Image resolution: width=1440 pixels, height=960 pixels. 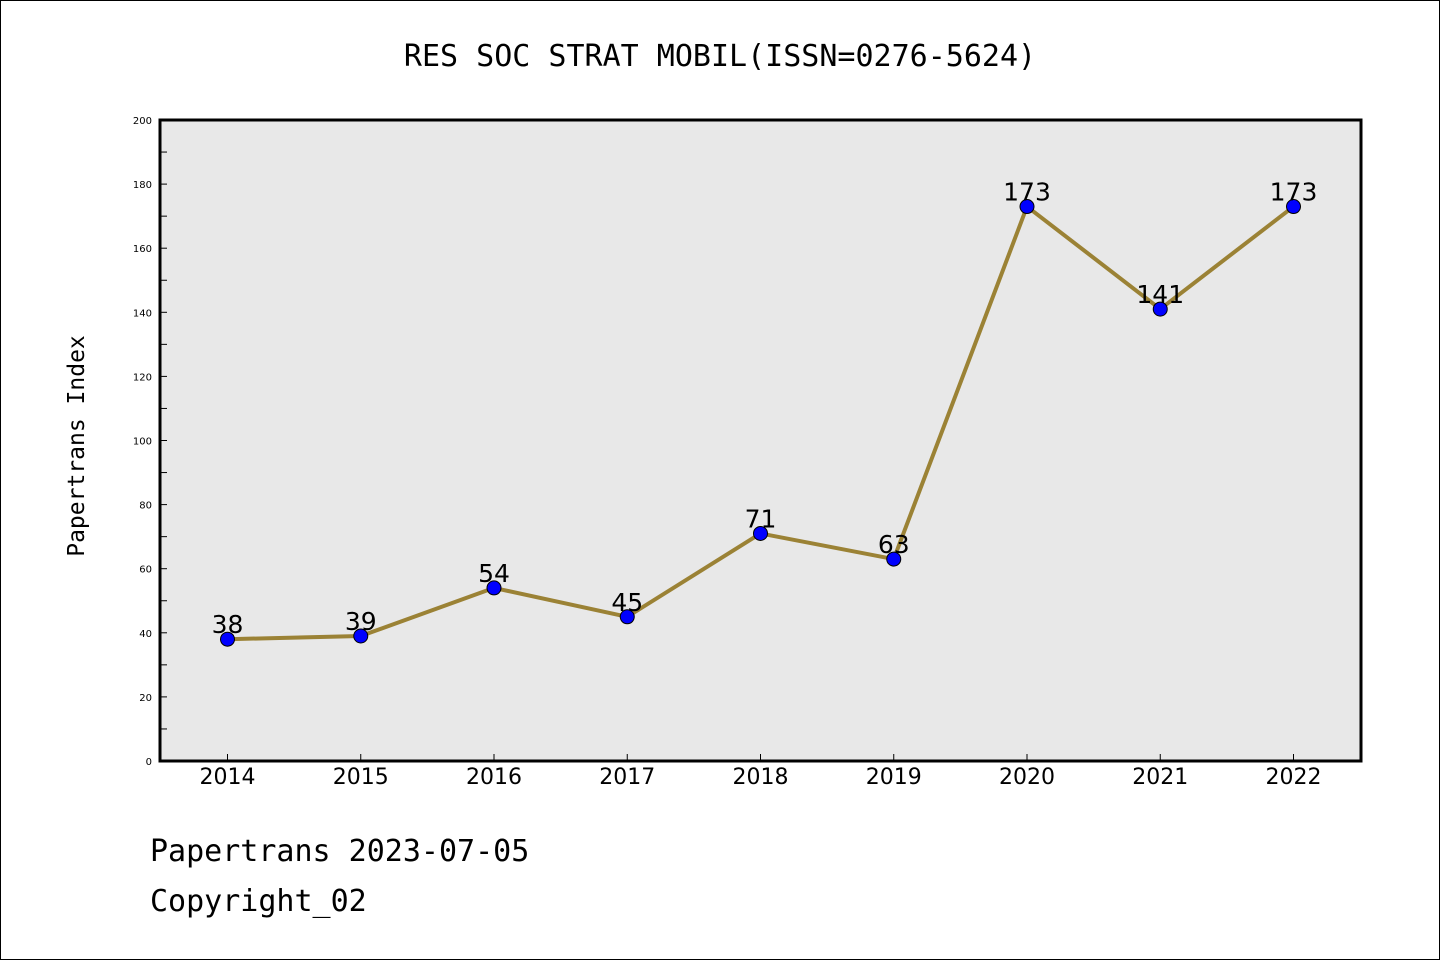 I want to click on x-tick-label: 2014, so click(x=228, y=777).